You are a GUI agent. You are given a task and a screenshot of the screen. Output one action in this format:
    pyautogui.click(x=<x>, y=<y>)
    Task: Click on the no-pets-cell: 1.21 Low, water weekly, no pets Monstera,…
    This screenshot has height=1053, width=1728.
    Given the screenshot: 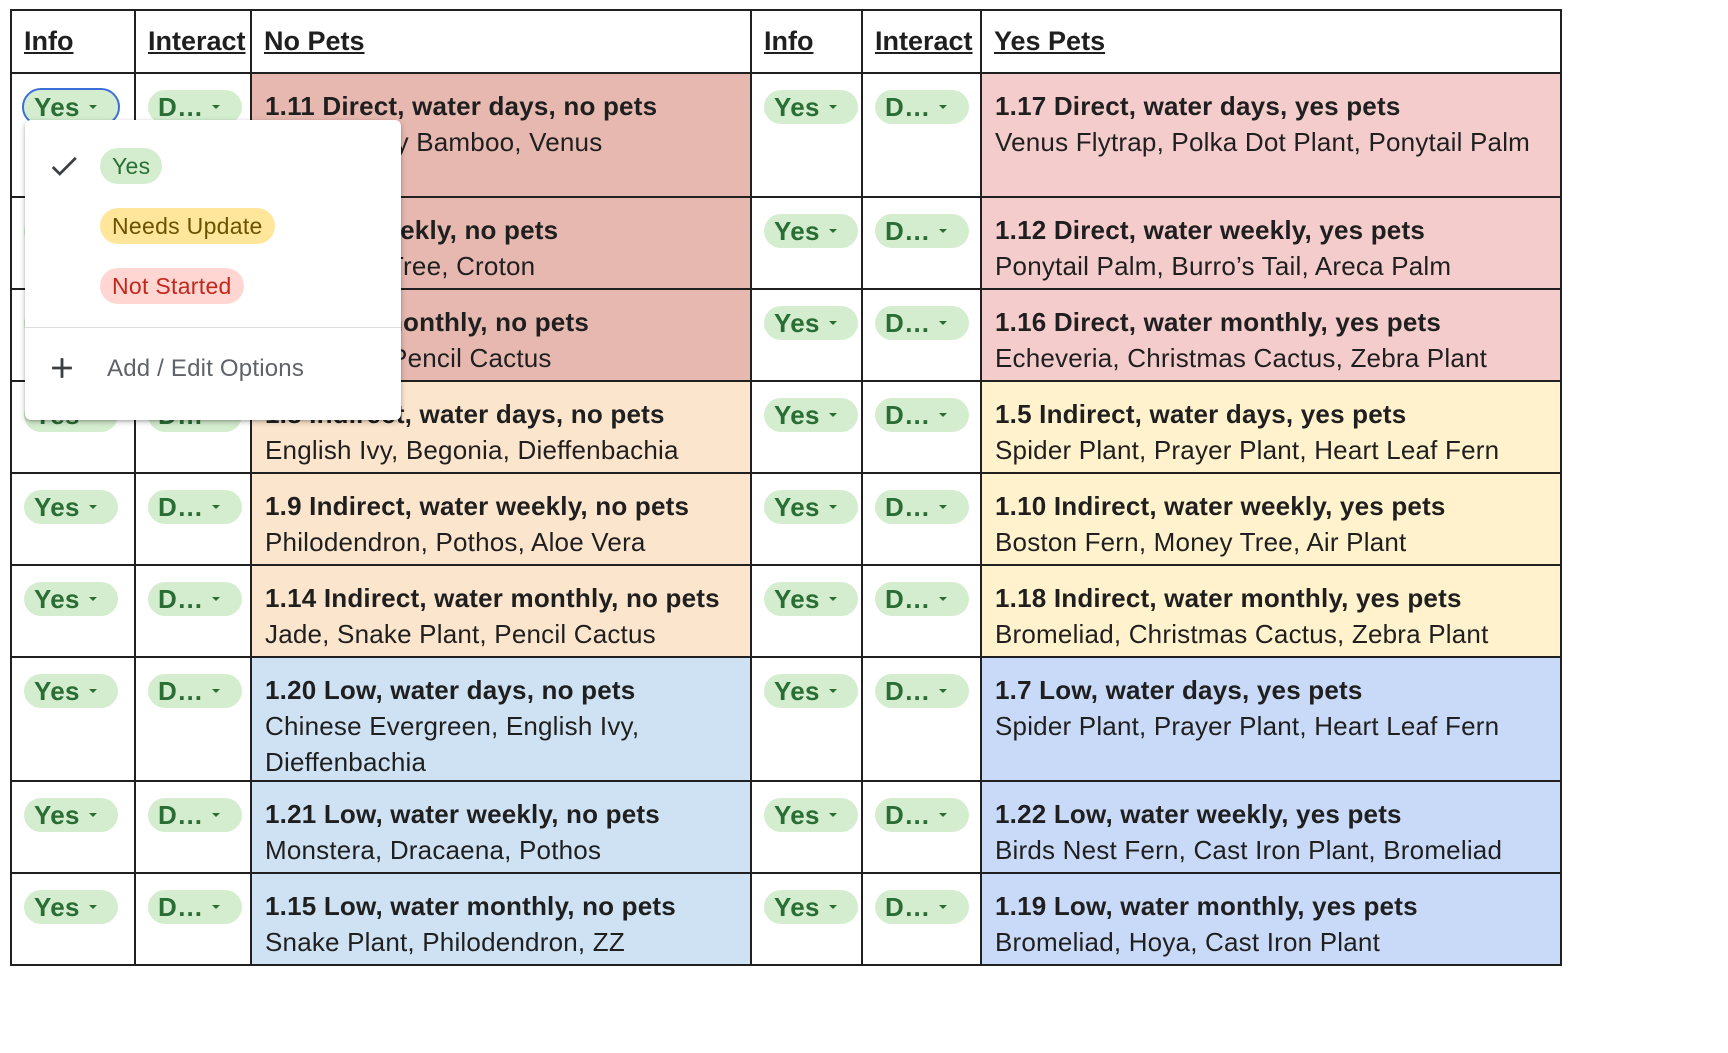 What is the action you would take?
    pyautogui.click(x=501, y=827)
    